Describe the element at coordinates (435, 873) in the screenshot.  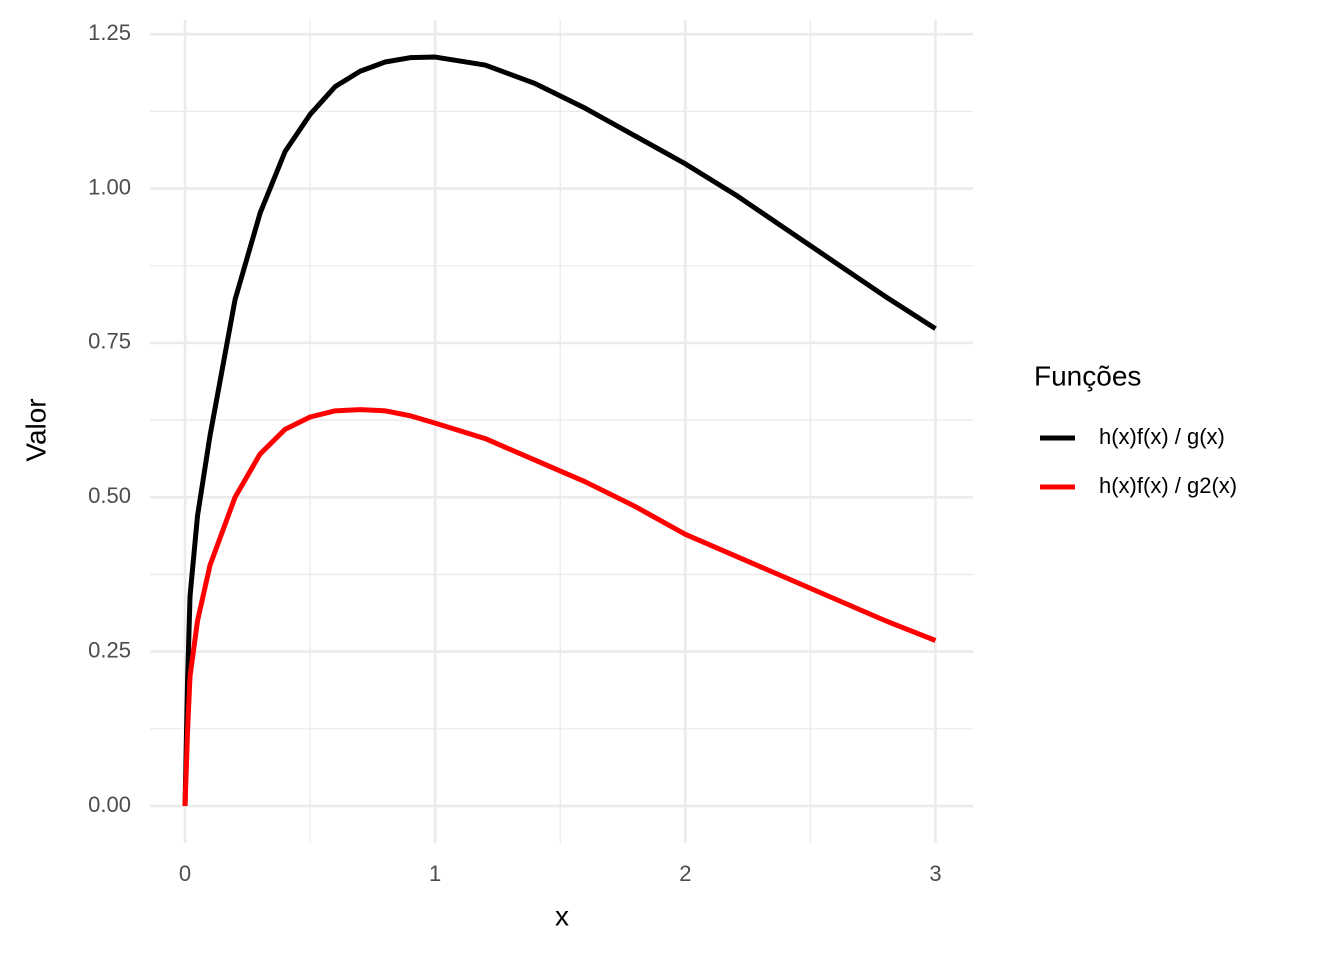
I see `x-tick-label: 1` at that location.